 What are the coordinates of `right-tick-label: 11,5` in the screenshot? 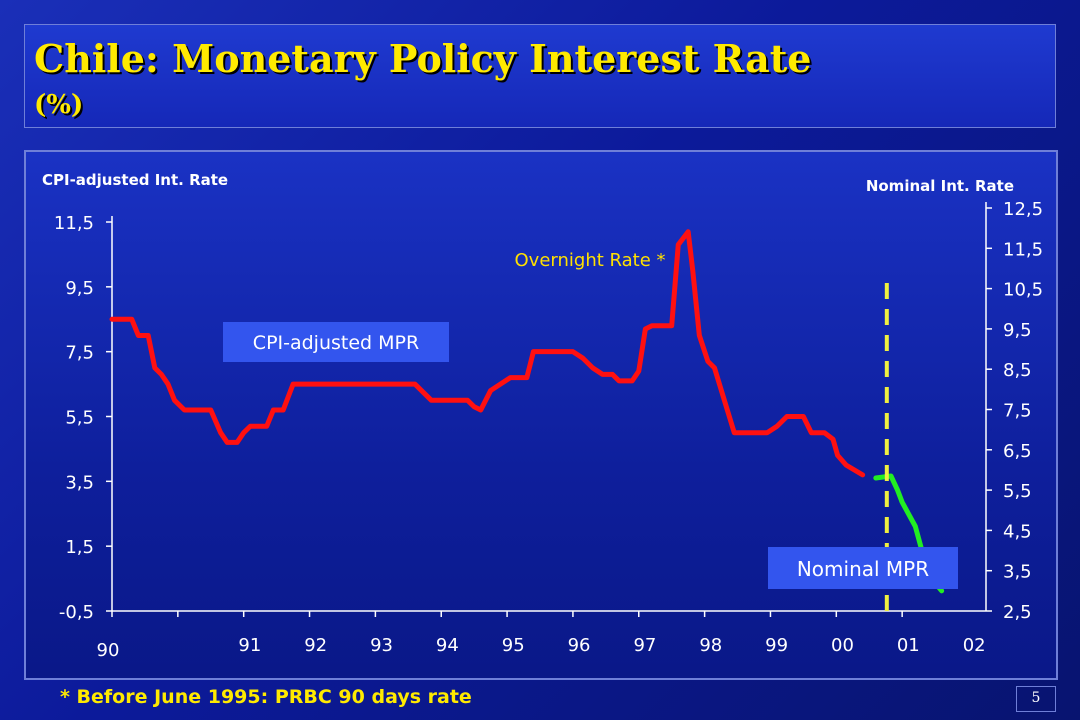 It's located at (1023, 249).